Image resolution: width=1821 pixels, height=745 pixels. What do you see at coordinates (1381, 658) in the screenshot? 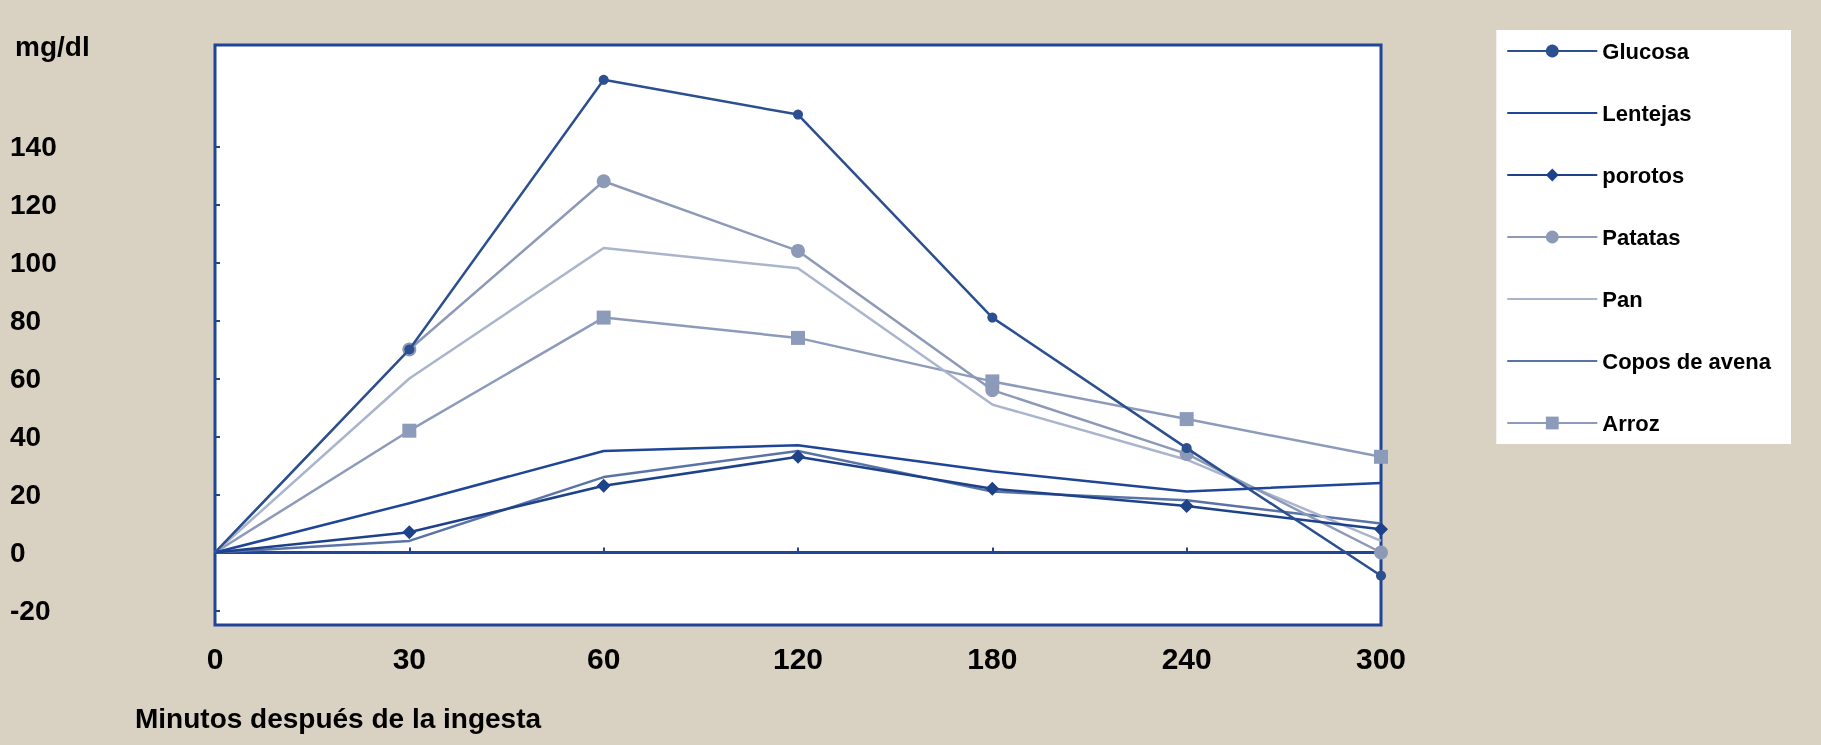
I see `x-tick-label: 300` at bounding box center [1381, 658].